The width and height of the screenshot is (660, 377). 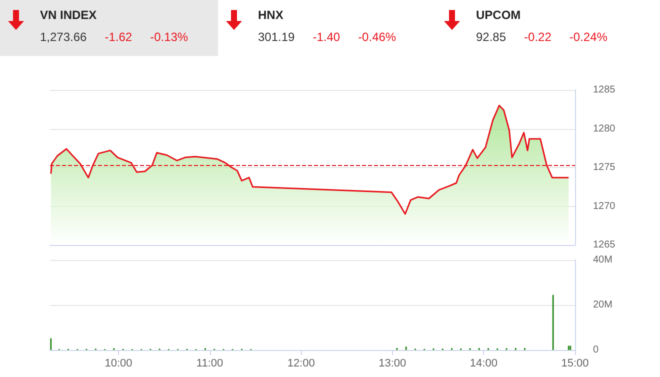 I want to click on x-tick-label: 11:00, so click(x=210, y=364).